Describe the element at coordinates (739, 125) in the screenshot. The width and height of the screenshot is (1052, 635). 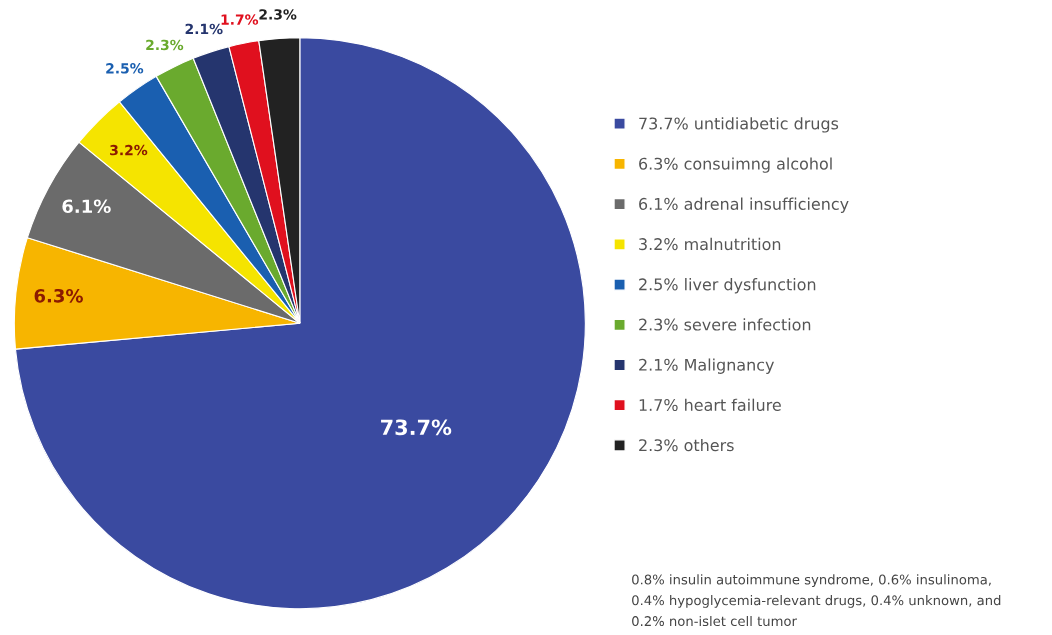
I see `legend-label: 73.7% untidiabetic drugs` at that location.